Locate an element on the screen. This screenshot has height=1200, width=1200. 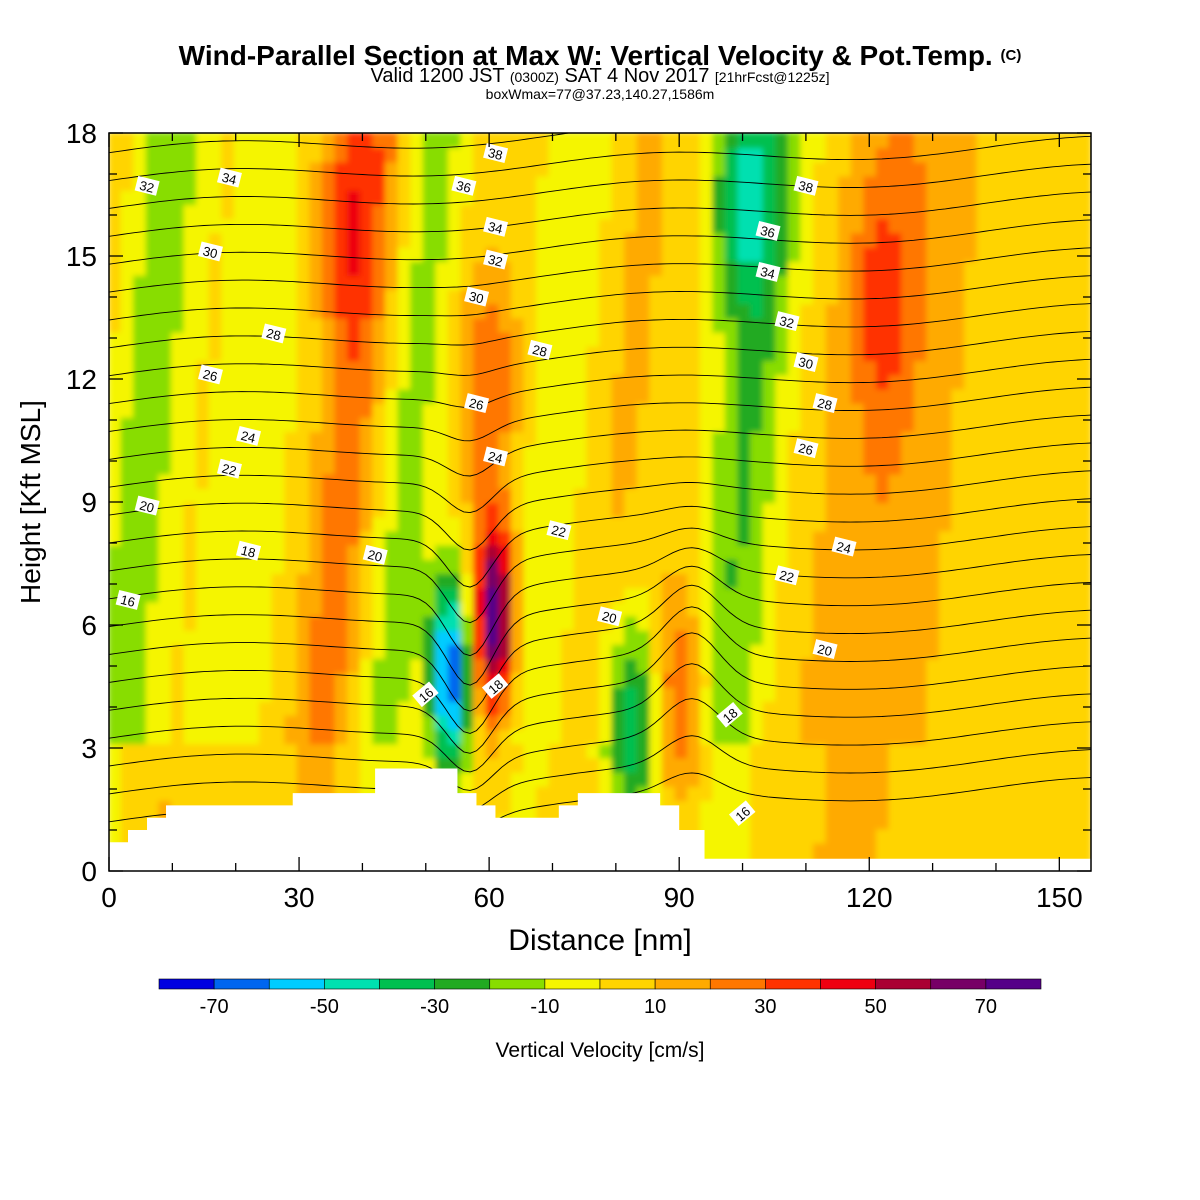
contour-label: 34 is located at coordinates (768, 271).